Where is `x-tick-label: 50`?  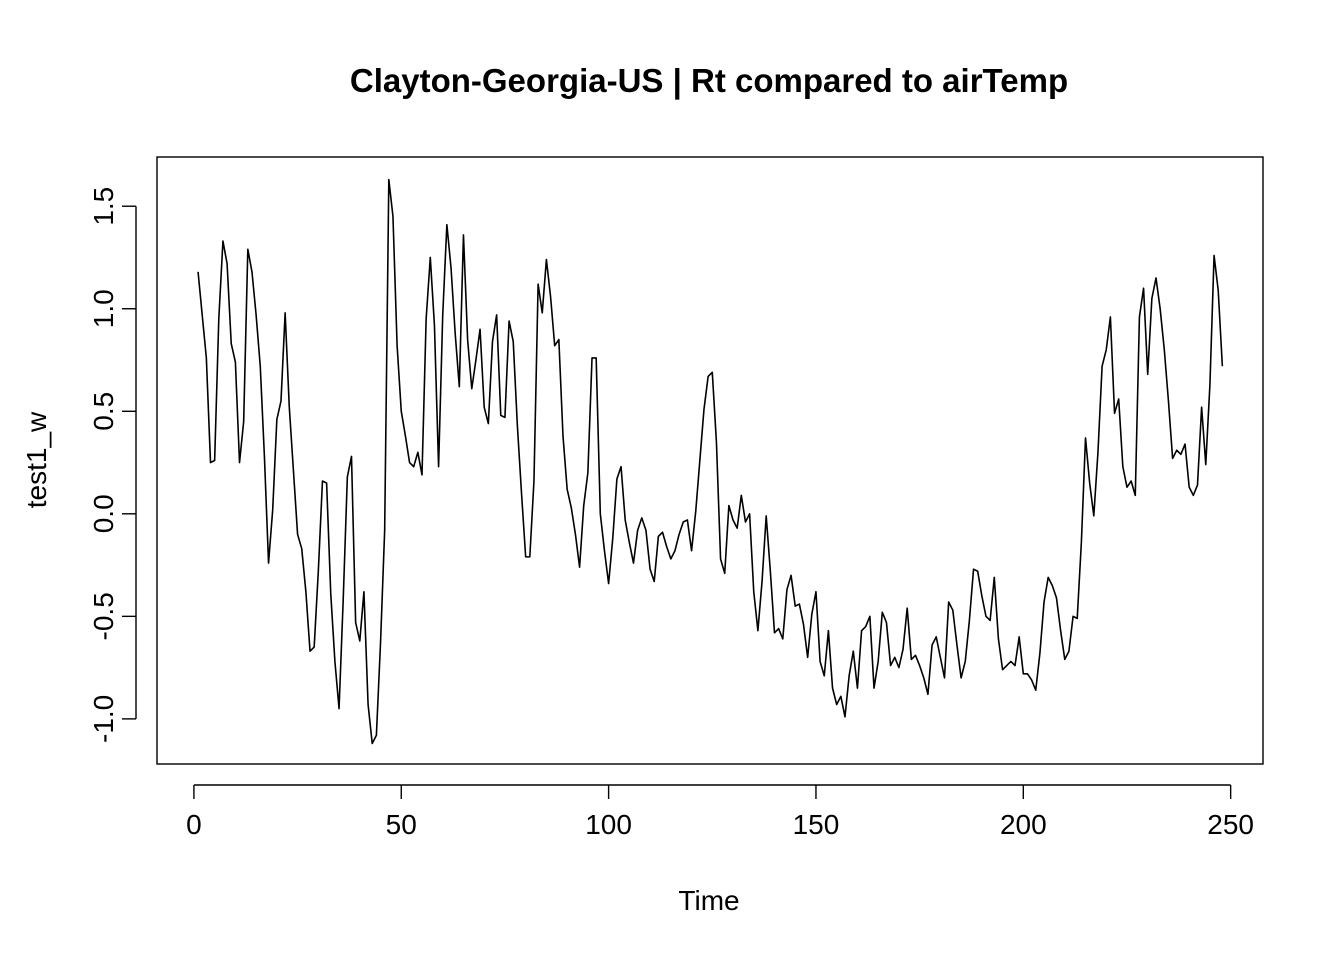 x-tick-label: 50 is located at coordinates (401, 824).